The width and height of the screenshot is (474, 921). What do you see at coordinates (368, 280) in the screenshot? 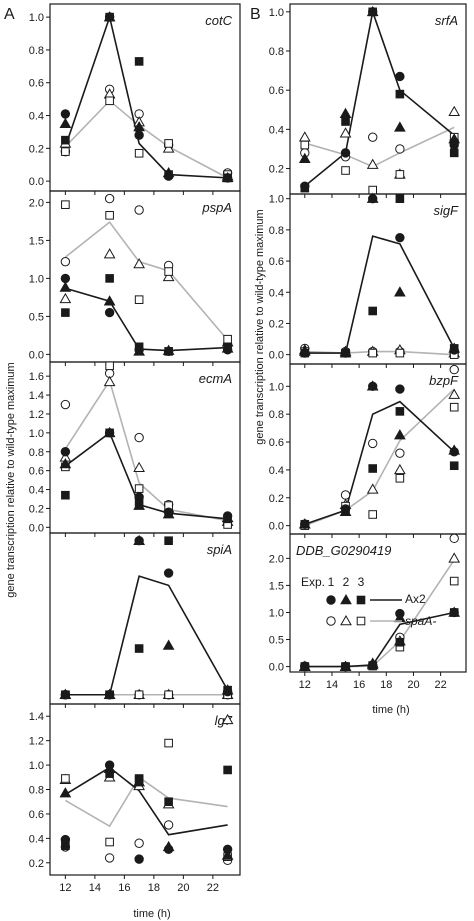
I see `panel-sigf: sigF 0.0 0.2 0.4 0.6 0.8 1.0` at bounding box center [368, 280].